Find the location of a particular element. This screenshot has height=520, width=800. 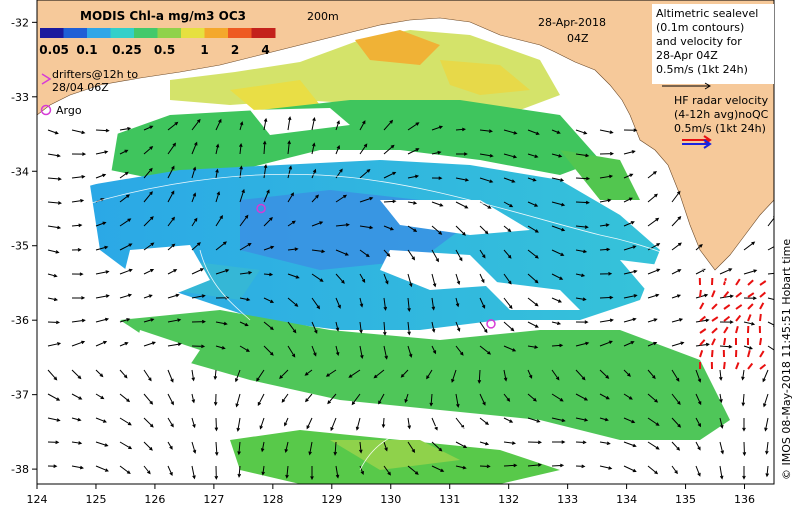

altimetry-line-3: and velocity for is located at coordinates (699, 41).